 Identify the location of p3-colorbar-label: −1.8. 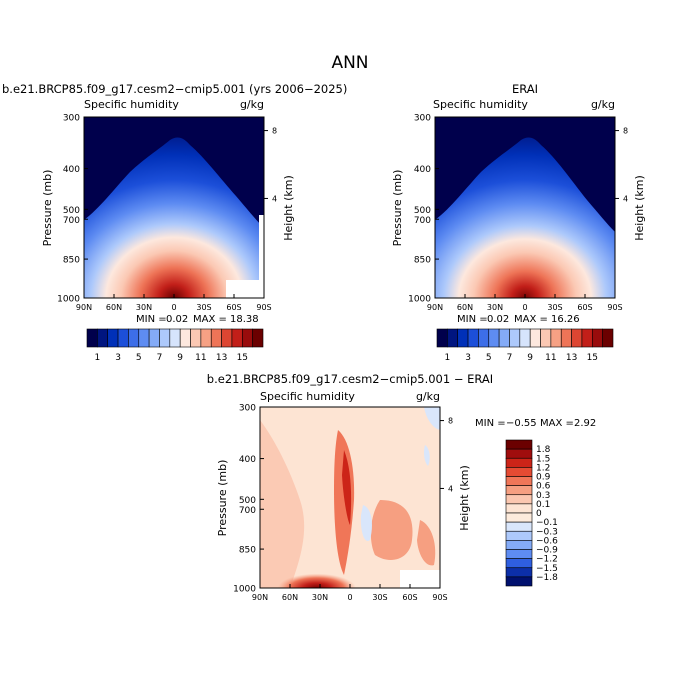
(547, 578).